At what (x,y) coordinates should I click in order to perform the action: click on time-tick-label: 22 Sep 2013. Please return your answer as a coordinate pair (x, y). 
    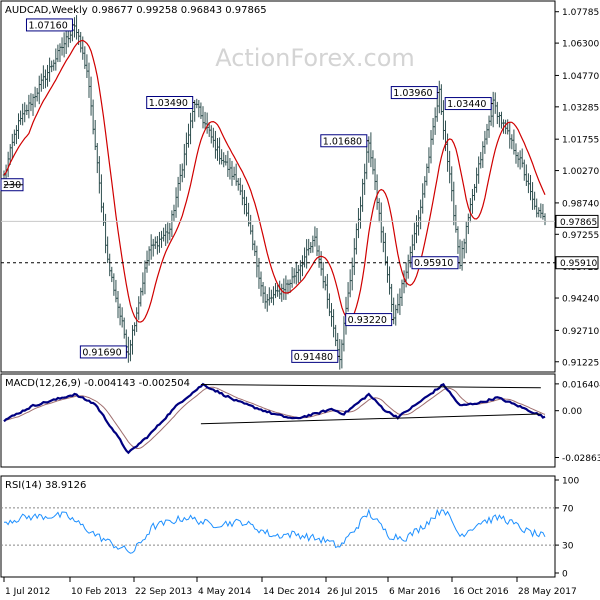
    Looking at the image, I should click on (163, 592).